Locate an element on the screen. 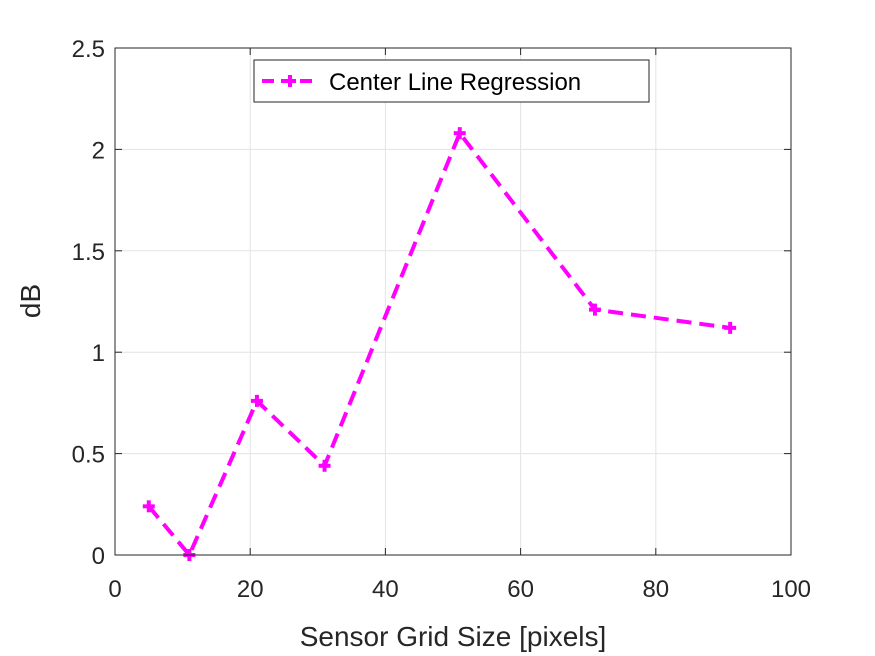  x-tick-label: 20 is located at coordinates (250, 589).